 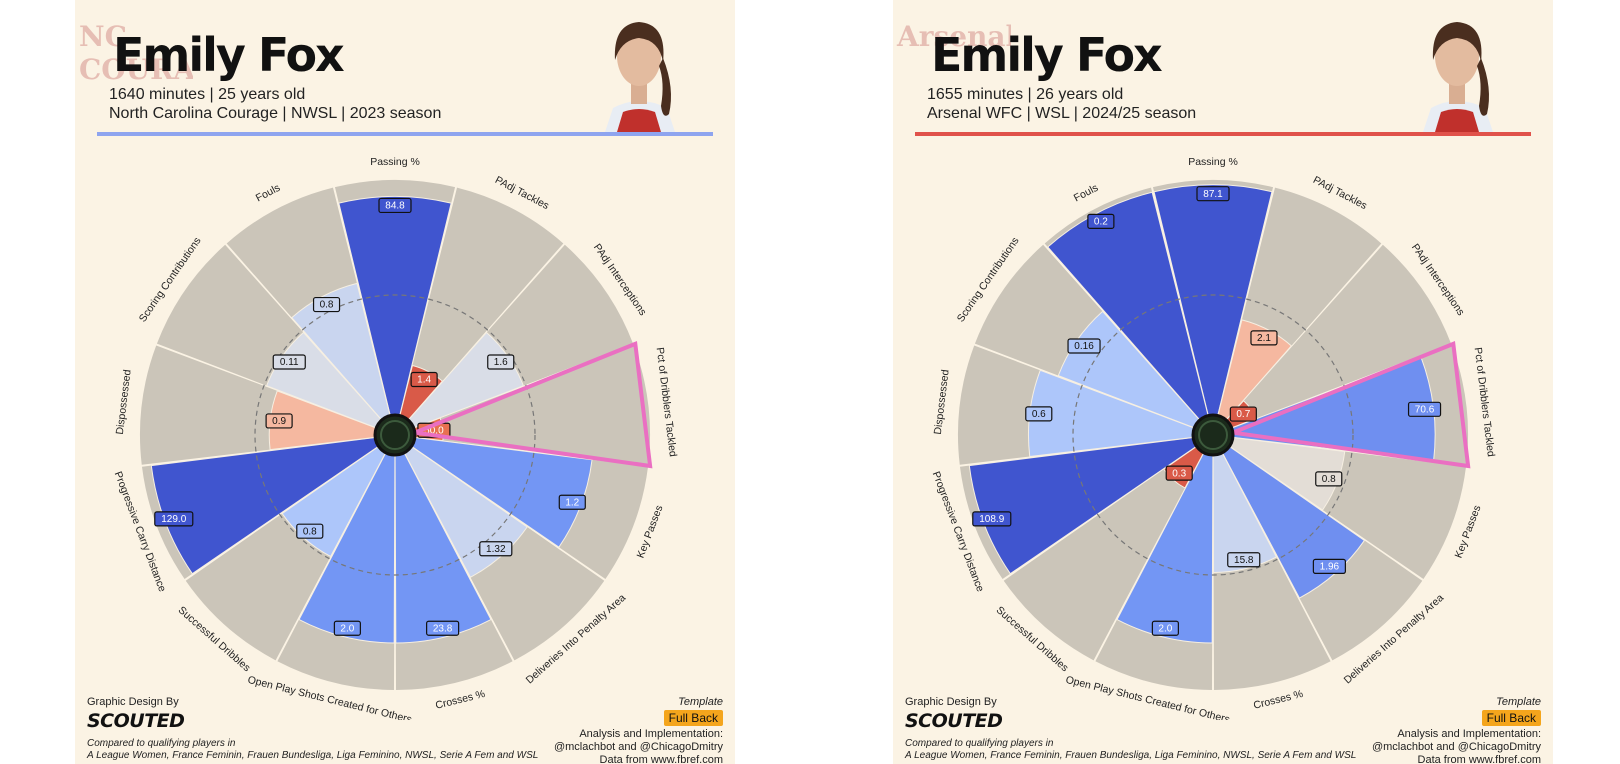 I want to click on category-label: Fouls, so click(x=1086, y=193).